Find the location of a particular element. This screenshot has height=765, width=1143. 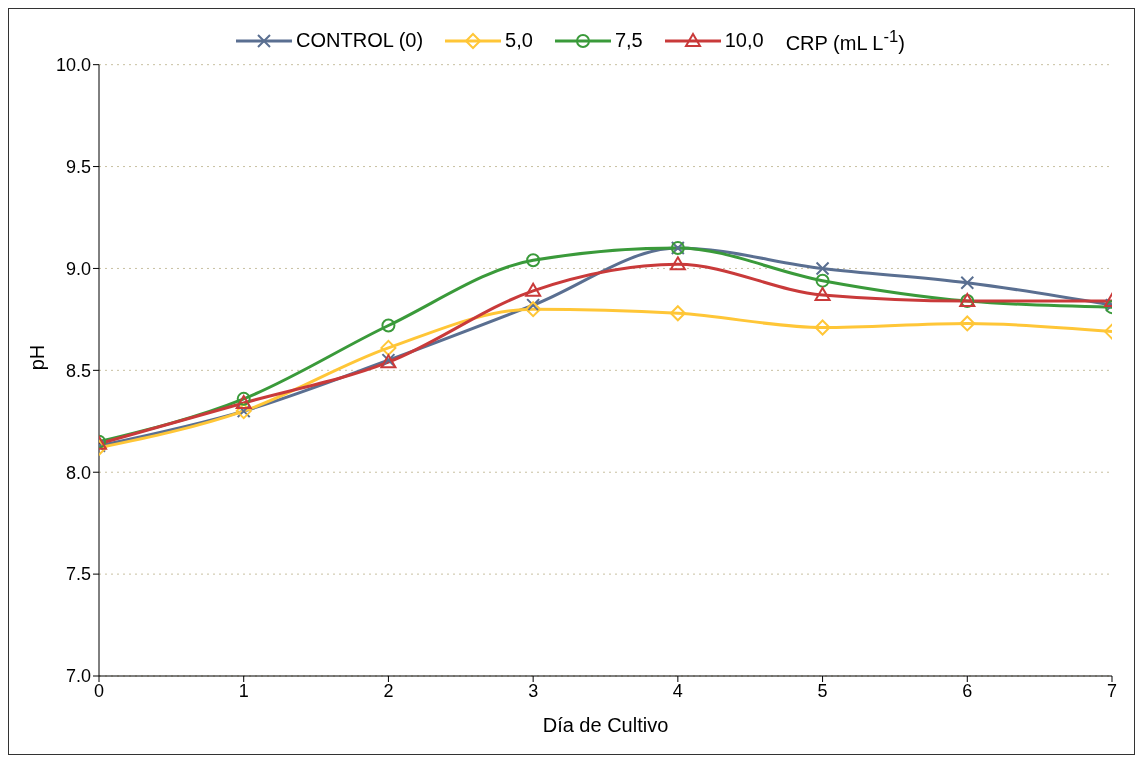

y-tick-label: 7.0 is located at coordinates (78, 676).